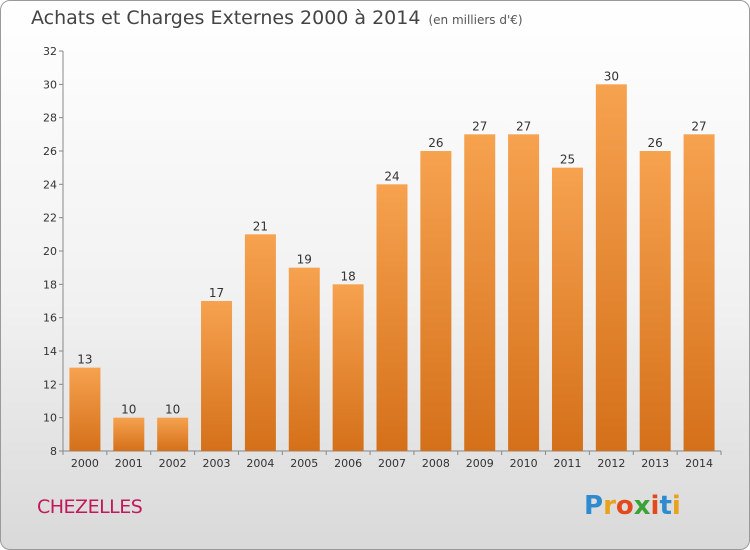 The width and height of the screenshot is (750, 550). What do you see at coordinates (260, 342) in the screenshot?
I see `bar-2004` at bounding box center [260, 342].